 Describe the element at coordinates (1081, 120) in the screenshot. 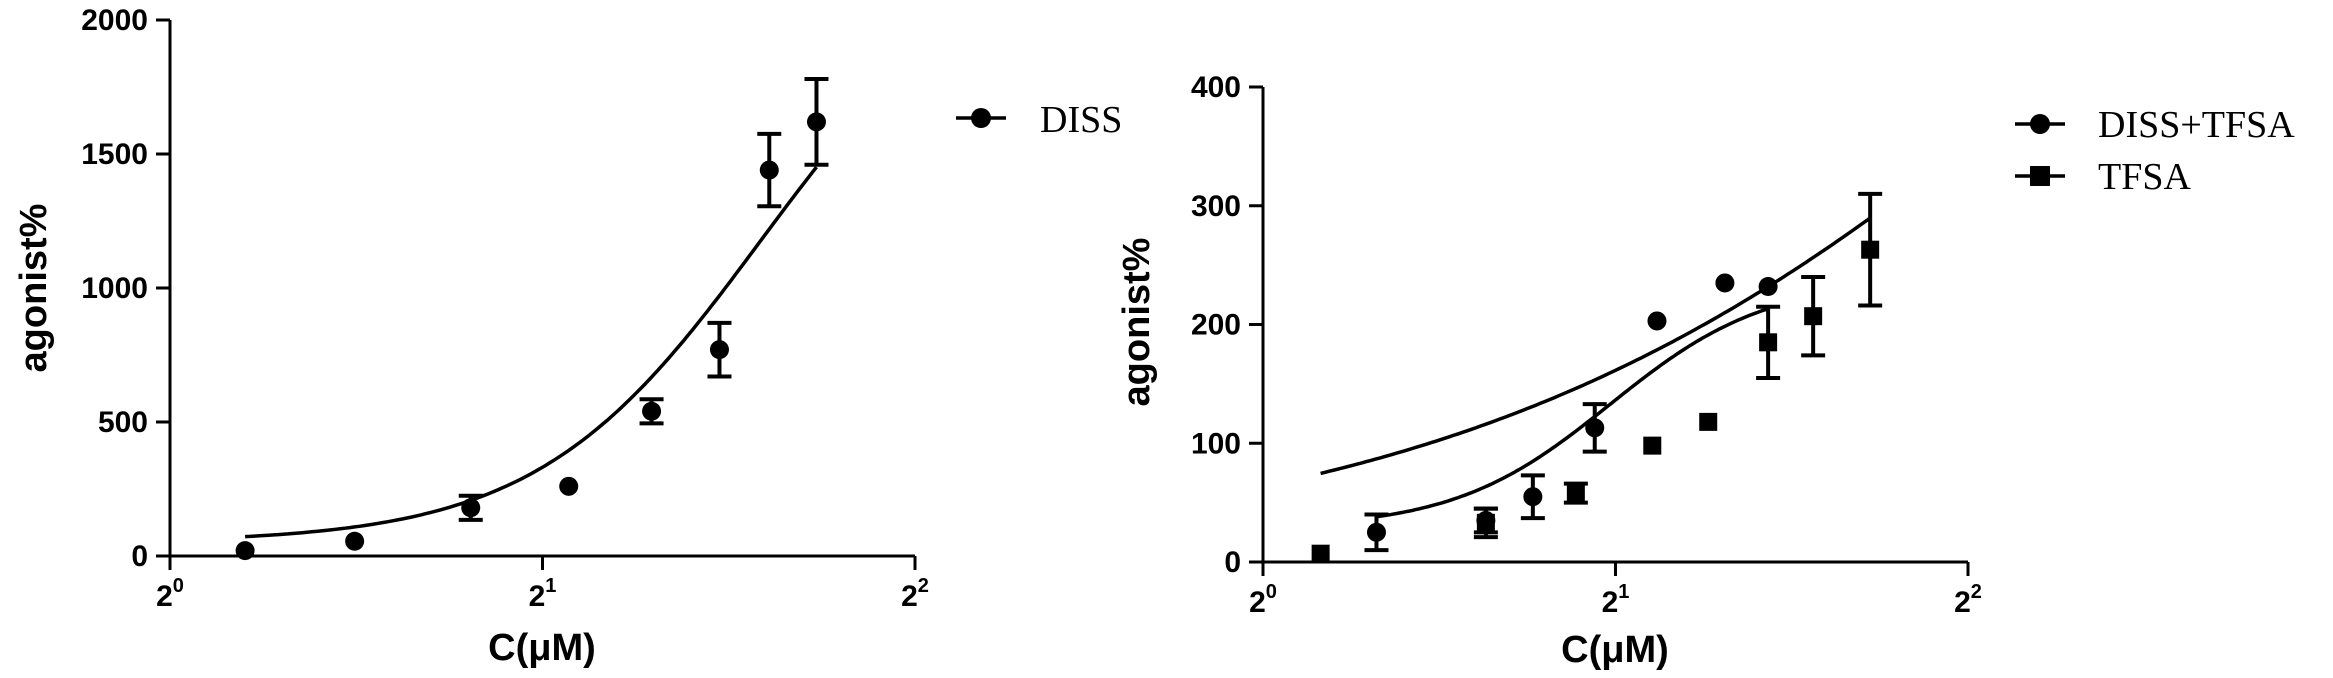

I see `legend-label-diss: DISS` at that location.